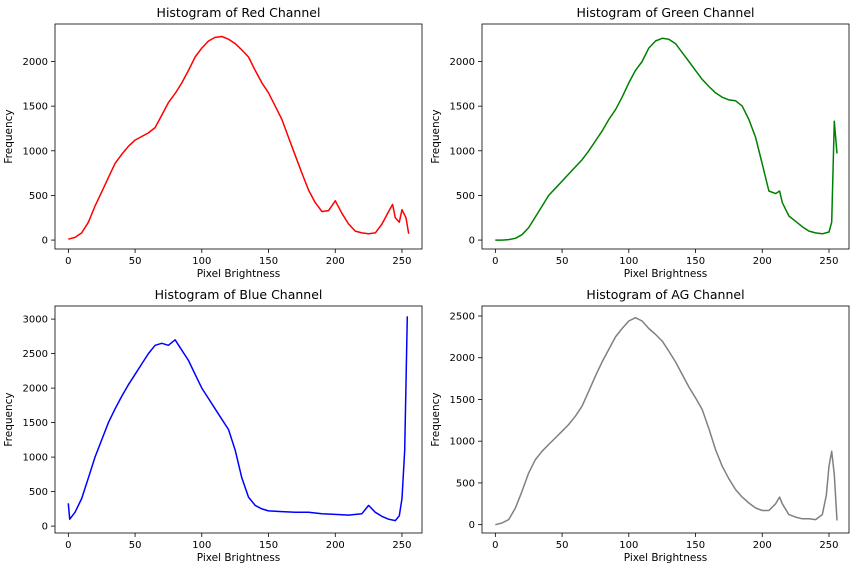 The width and height of the screenshot is (856, 568). Describe the element at coordinates (35, 320) in the screenshot. I see `y-tick-label: 3000` at that location.